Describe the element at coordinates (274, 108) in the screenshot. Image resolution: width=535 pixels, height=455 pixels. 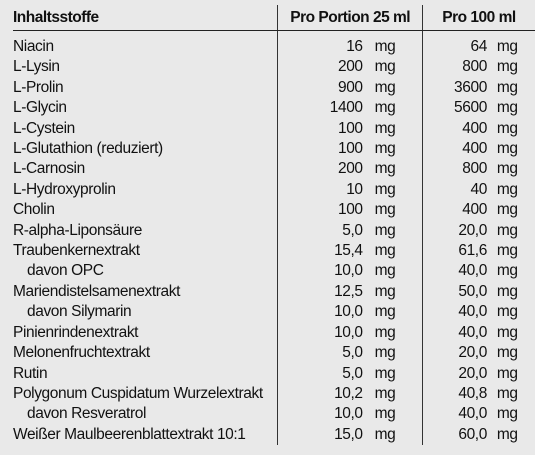
I see `table-row: L-Glycin 1400 mg 5600 mg` at that location.